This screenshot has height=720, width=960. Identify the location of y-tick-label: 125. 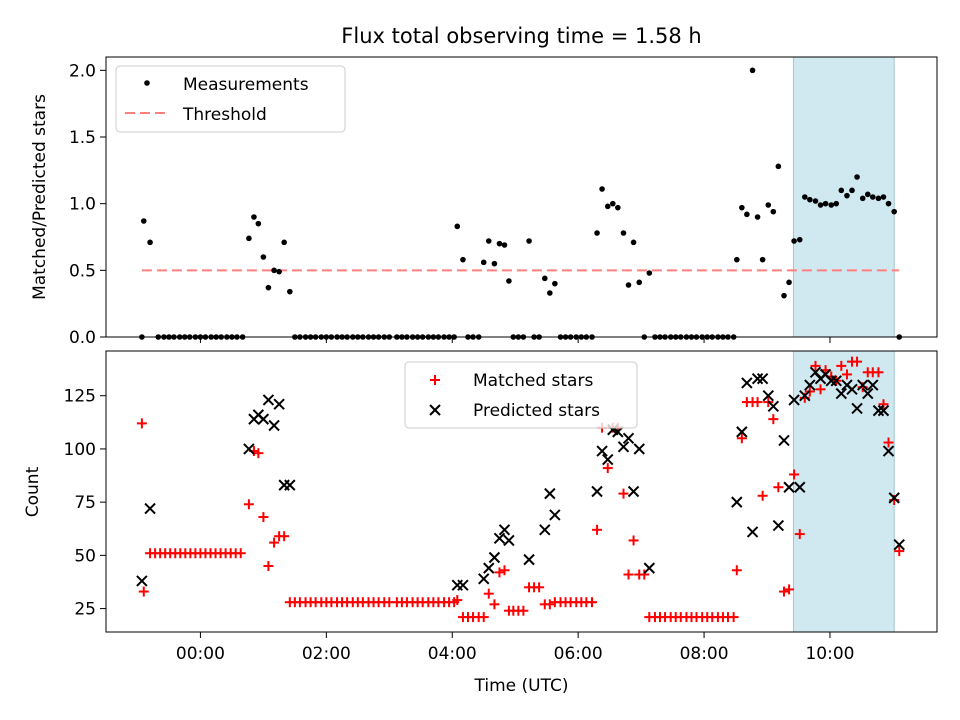
(80, 397).